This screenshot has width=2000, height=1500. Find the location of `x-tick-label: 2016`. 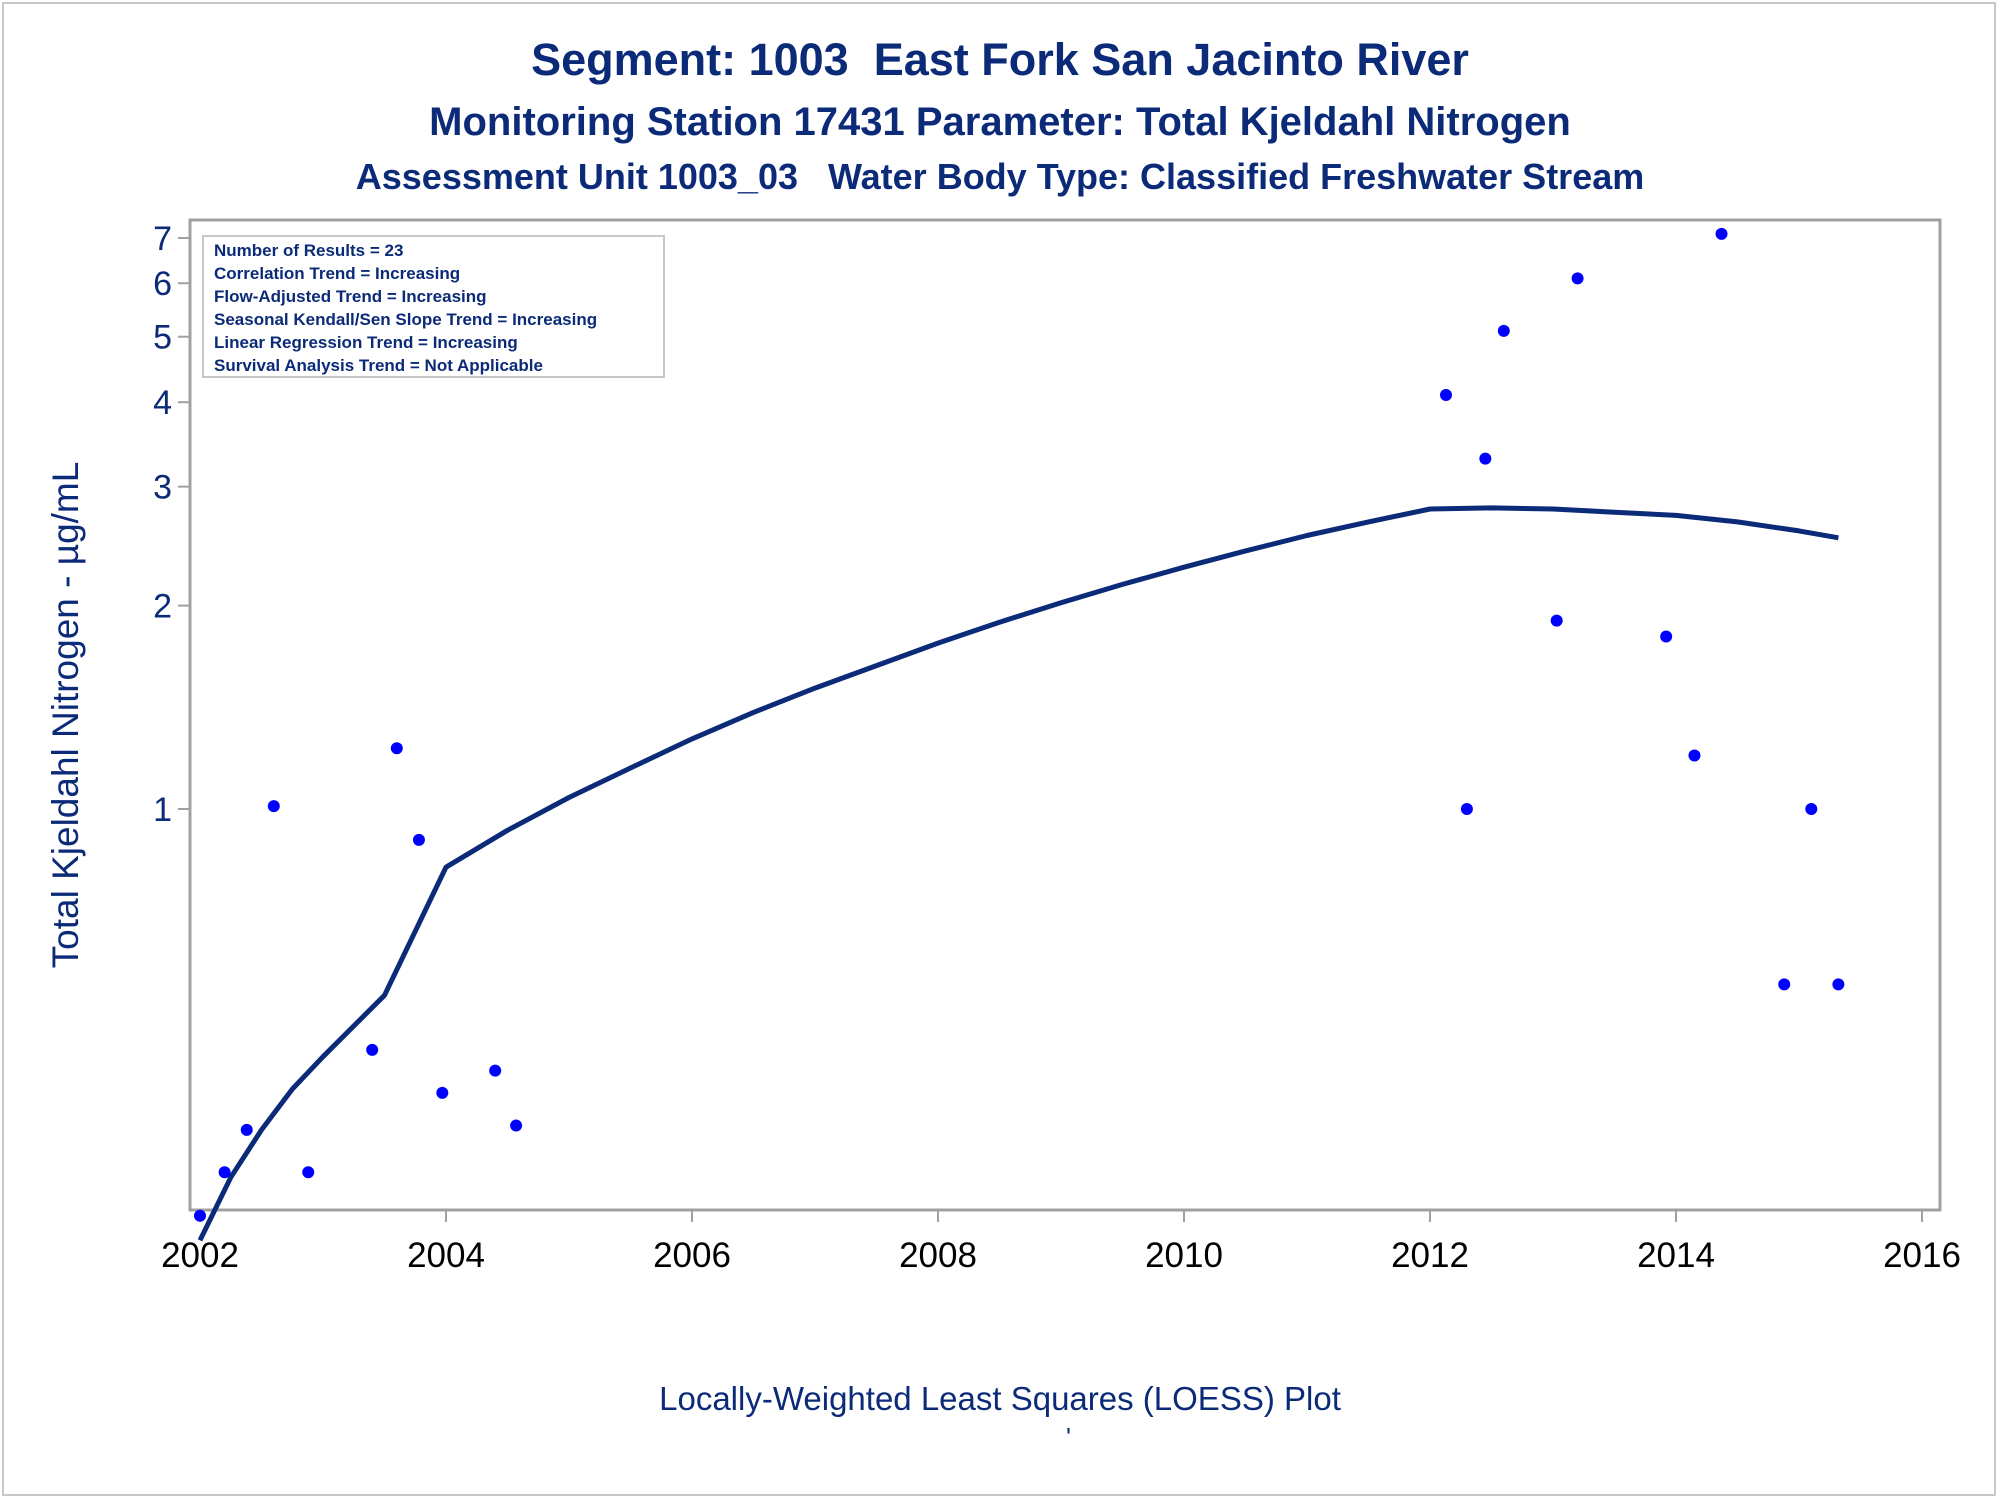

x-tick-label: 2016 is located at coordinates (1922, 1255).